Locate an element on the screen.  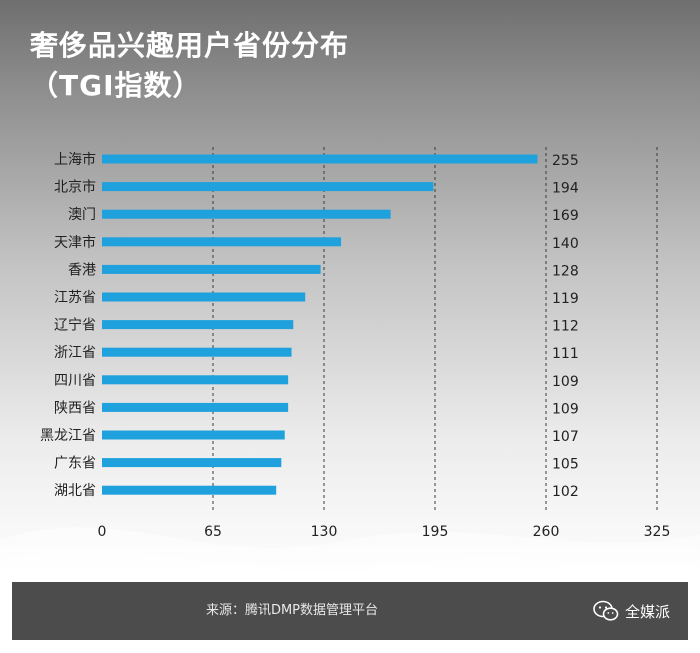
value-label: 140 is located at coordinates (565, 244).